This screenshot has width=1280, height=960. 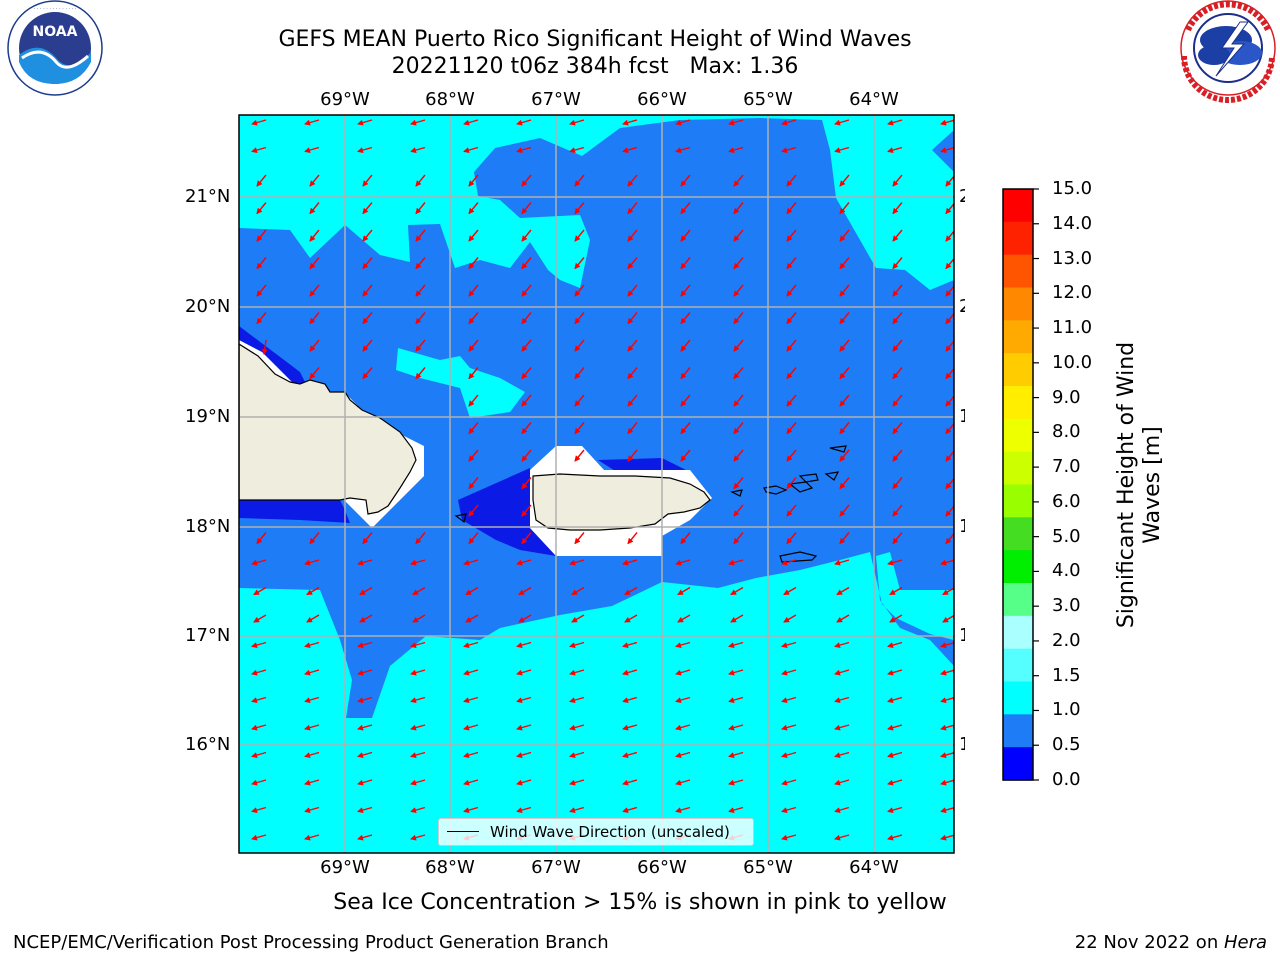 What do you see at coordinates (1072, 293) in the screenshot?
I see `colorbar-tick-label: 12.0` at bounding box center [1072, 293].